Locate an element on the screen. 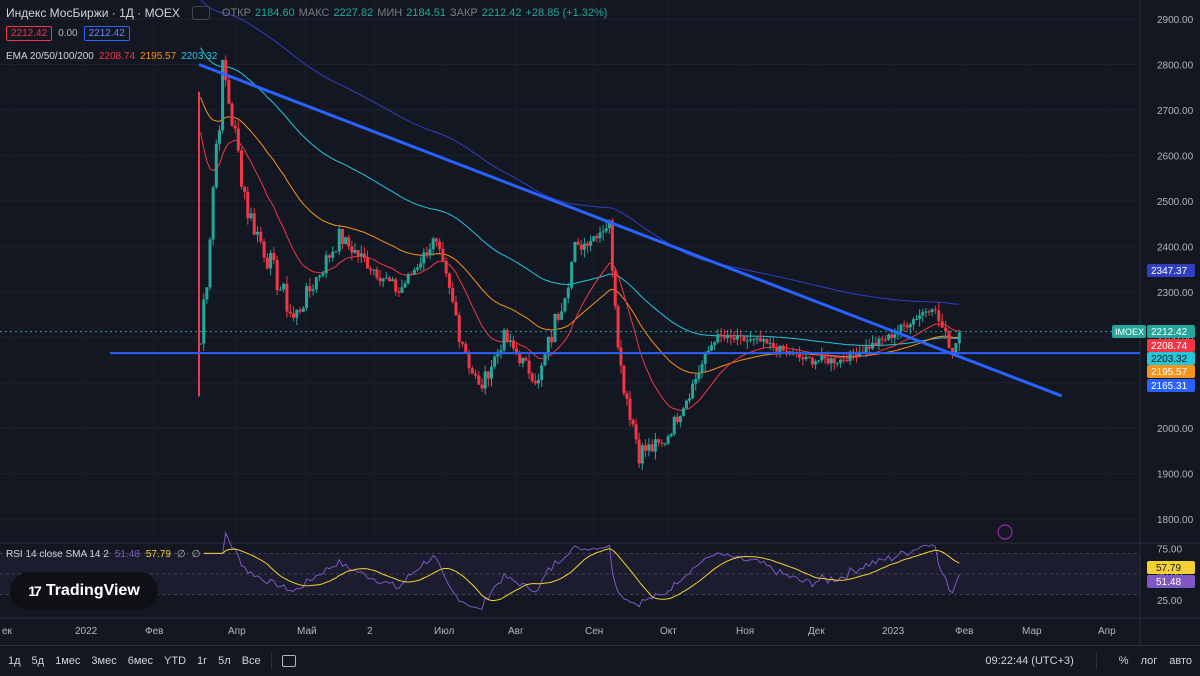  time-tick-label: 2022 is located at coordinates (86, 631).